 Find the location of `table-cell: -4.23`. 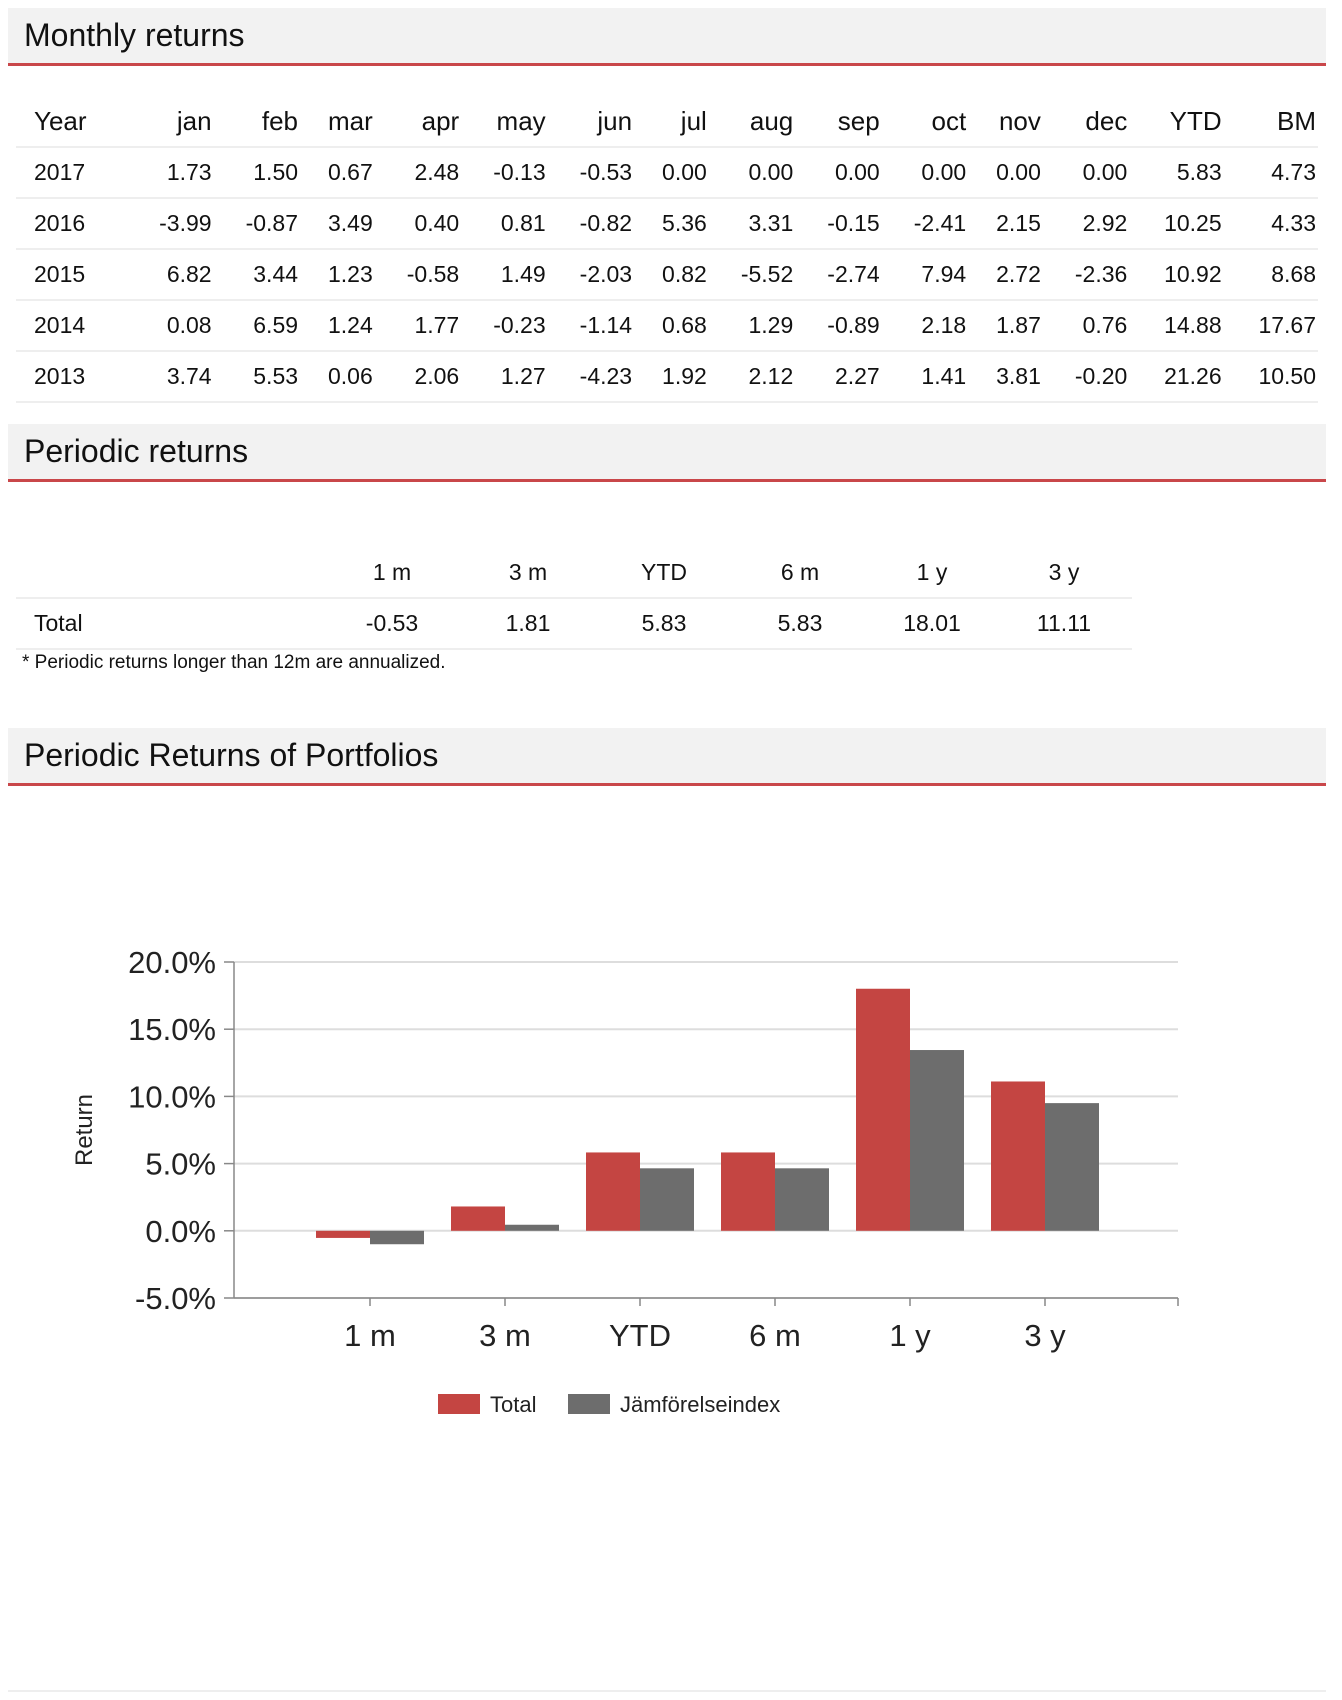

table-cell: -4.23 is located at coordinates (591, 377).